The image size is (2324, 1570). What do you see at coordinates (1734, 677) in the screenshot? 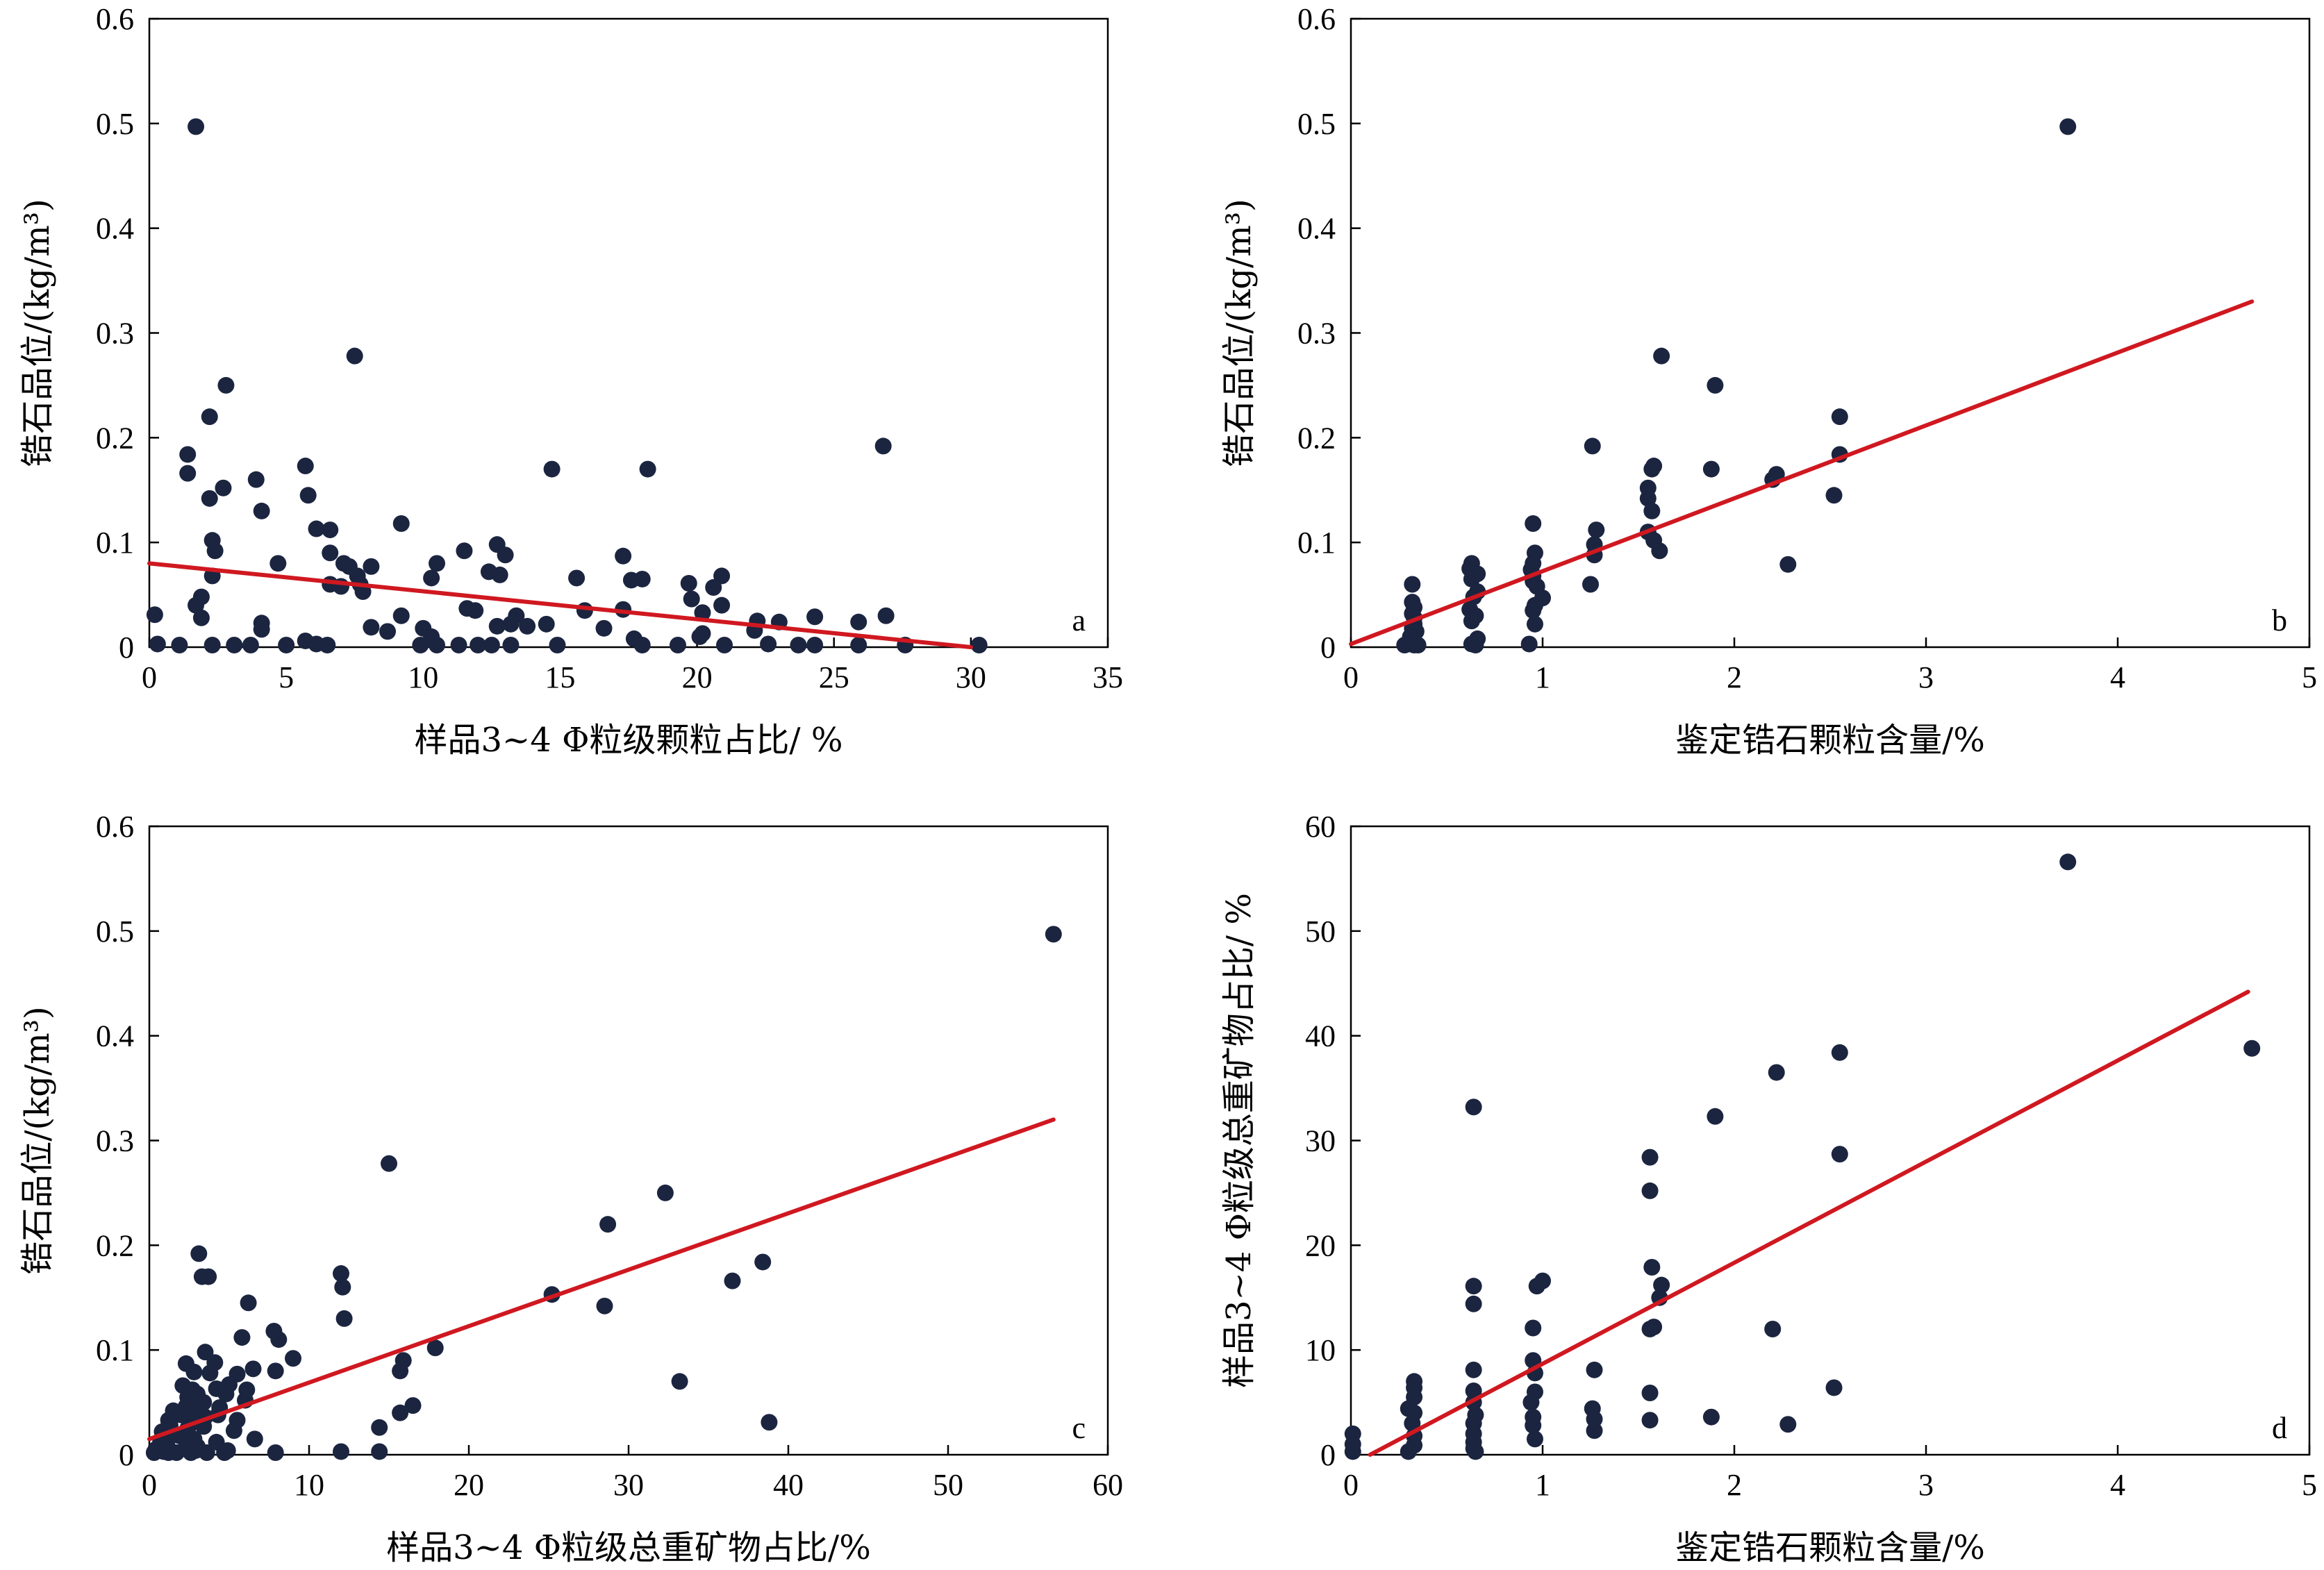
I see `x-tick-label: 2` at bounding box center [1734, 677].